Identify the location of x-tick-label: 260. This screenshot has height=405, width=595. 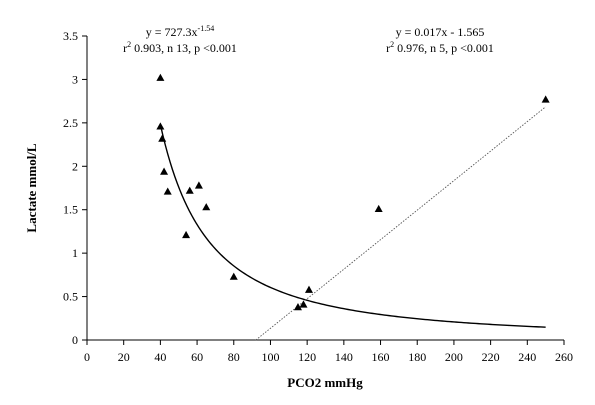
(564, 357).